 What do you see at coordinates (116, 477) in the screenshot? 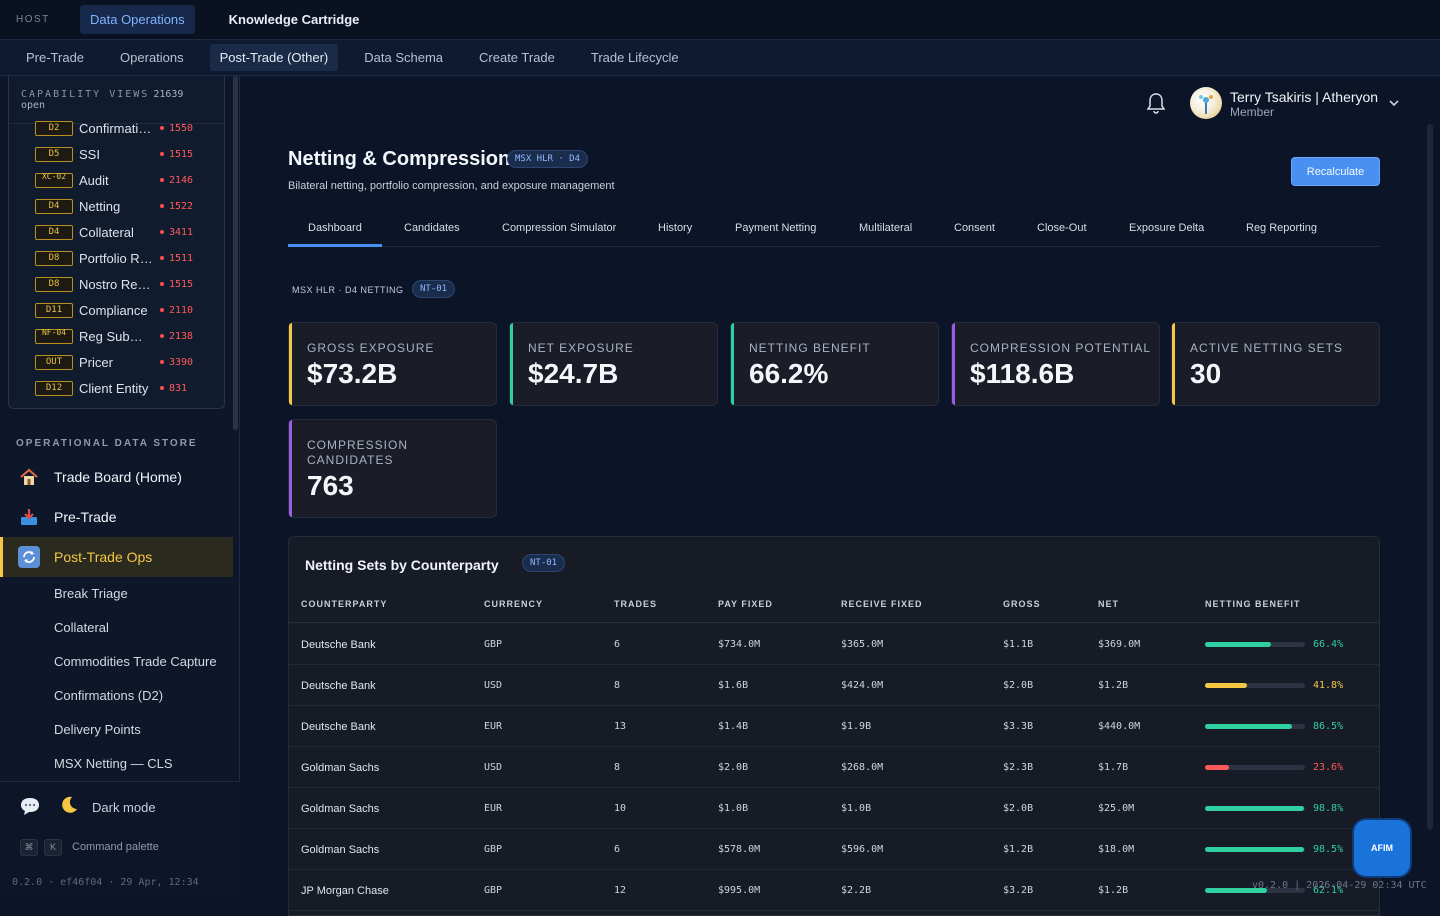
I see `nav-trade-board-home: Trade Board (Home)` at bounding box center [116, 477].